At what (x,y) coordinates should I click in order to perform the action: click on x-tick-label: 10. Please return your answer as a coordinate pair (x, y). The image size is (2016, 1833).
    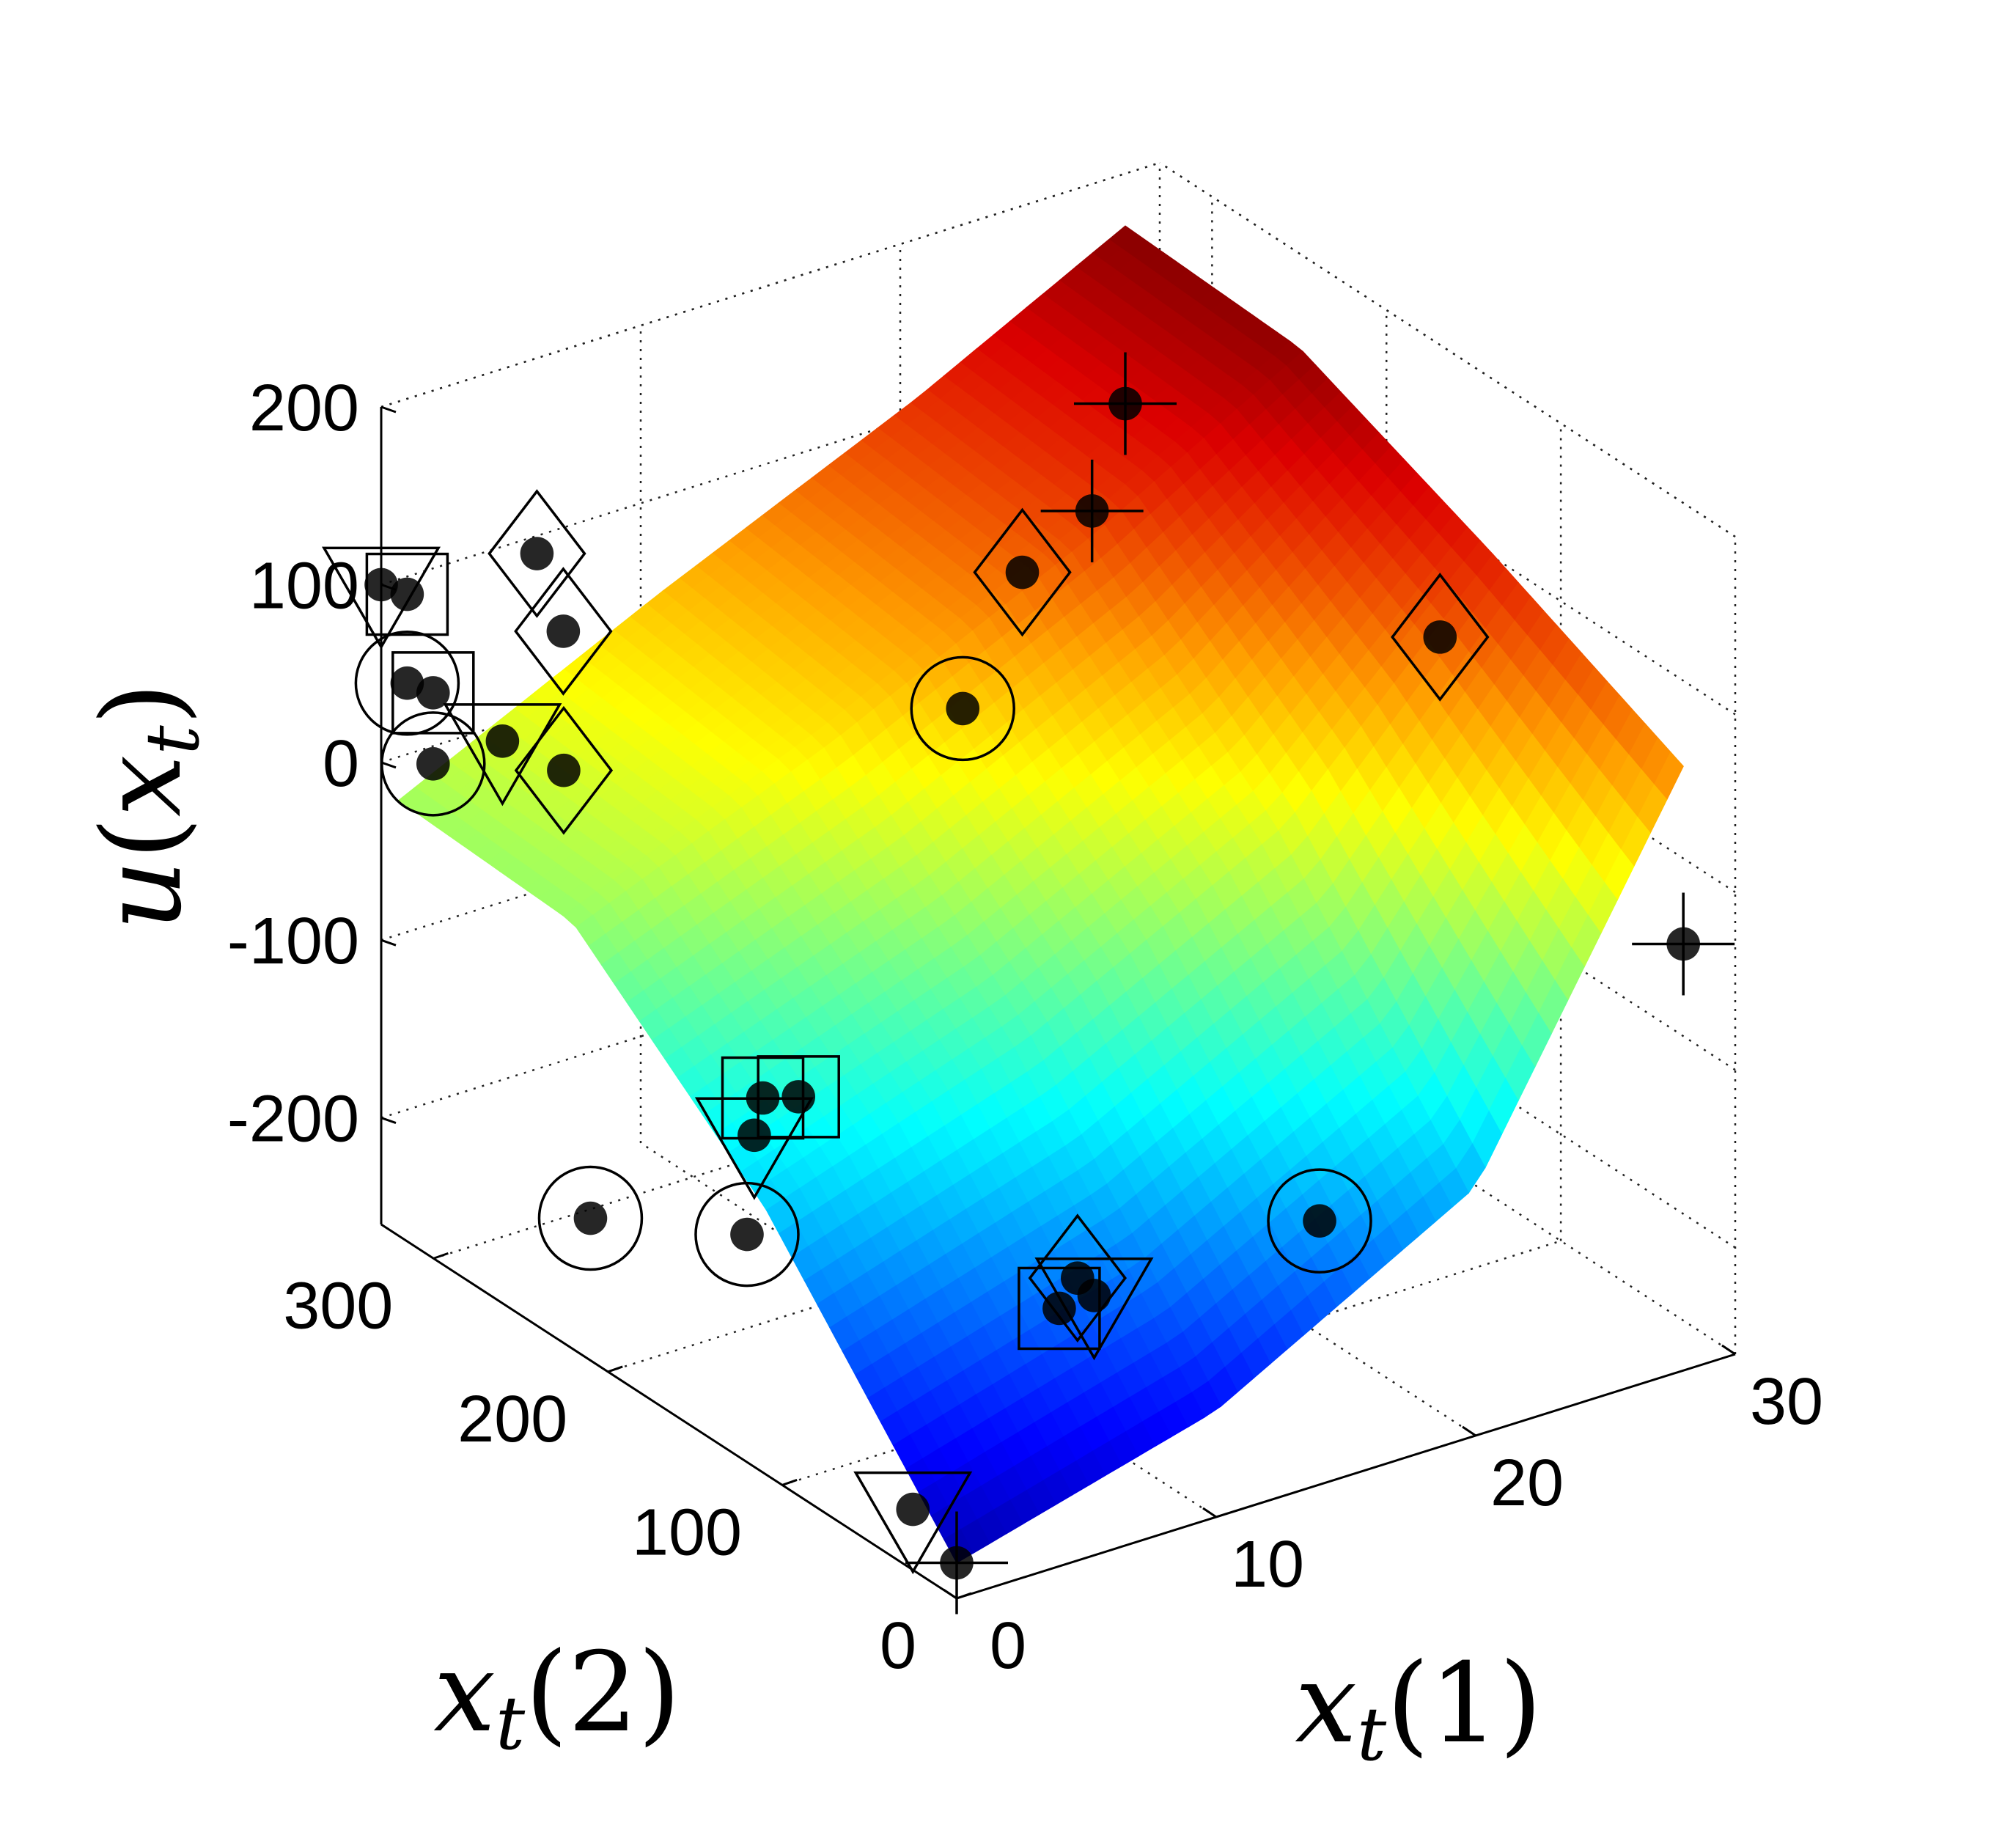
    Looking at the image, I should click on (1267, 1564).